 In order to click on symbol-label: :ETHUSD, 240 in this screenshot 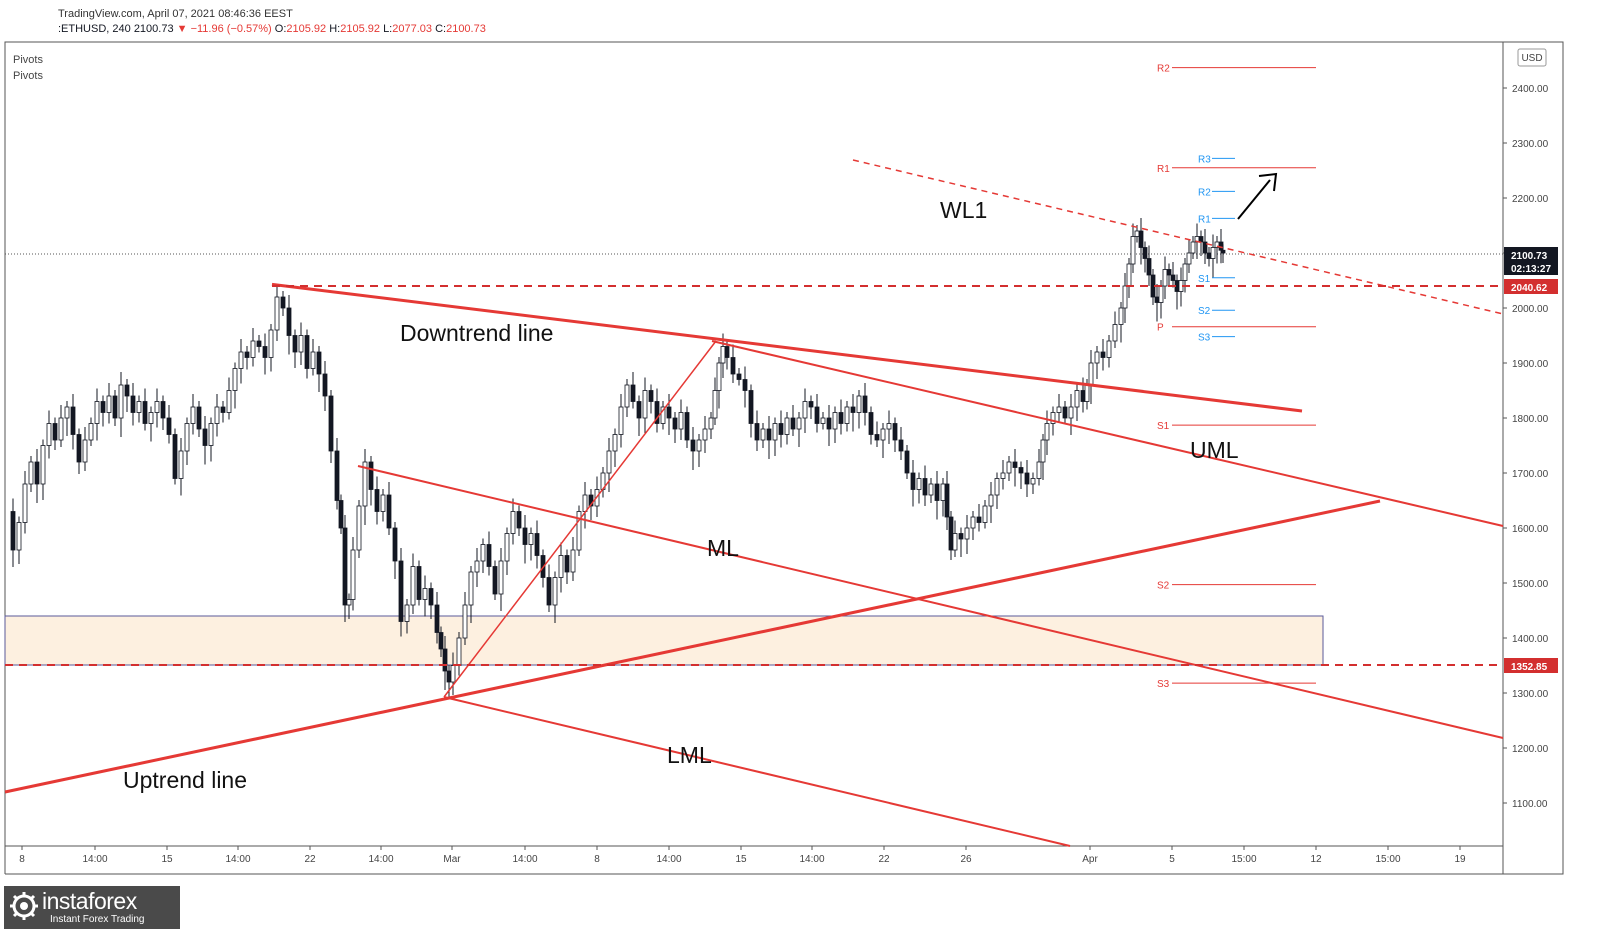, I will do `click(94, 29)`.